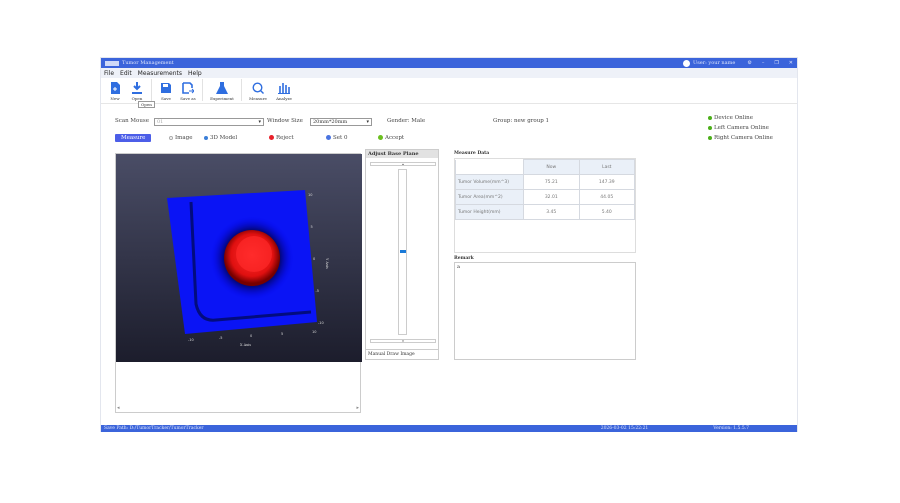 Image resolution: width=900 pixels, height=503 pixels. I want to click on slider-down-button: ▾, so click(403, 341).